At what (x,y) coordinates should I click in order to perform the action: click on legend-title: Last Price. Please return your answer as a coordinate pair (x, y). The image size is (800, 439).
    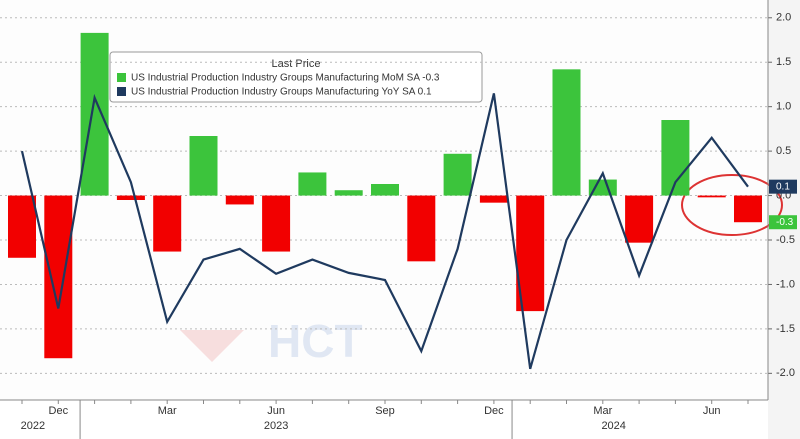
    Looking at the image, I should click on (296, 64).